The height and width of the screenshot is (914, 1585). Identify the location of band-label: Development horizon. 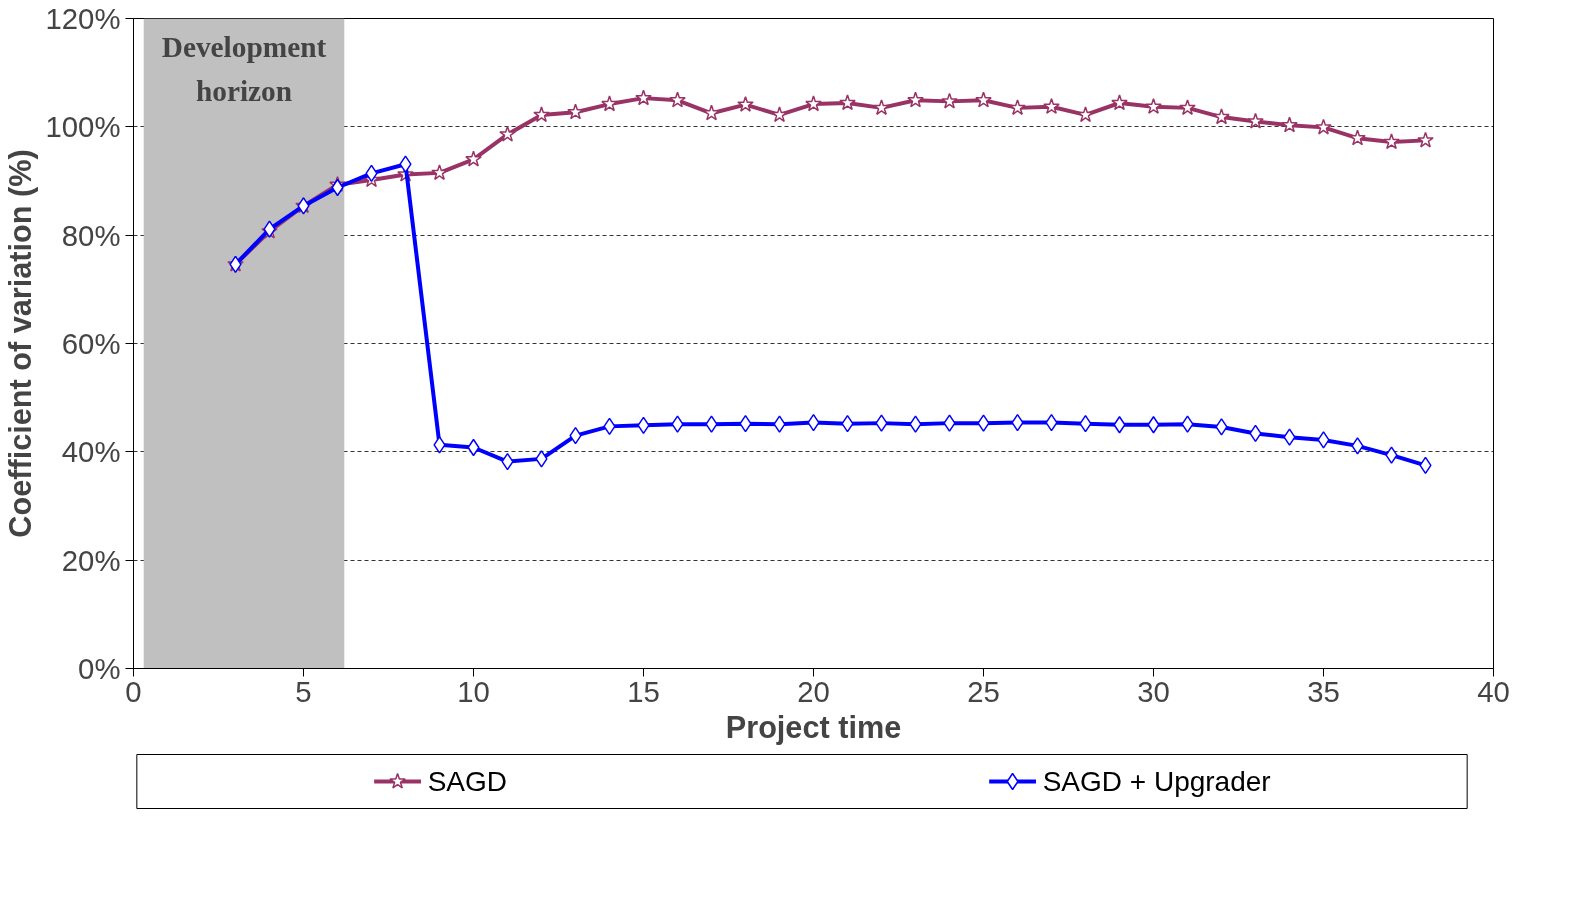
(244, 68).